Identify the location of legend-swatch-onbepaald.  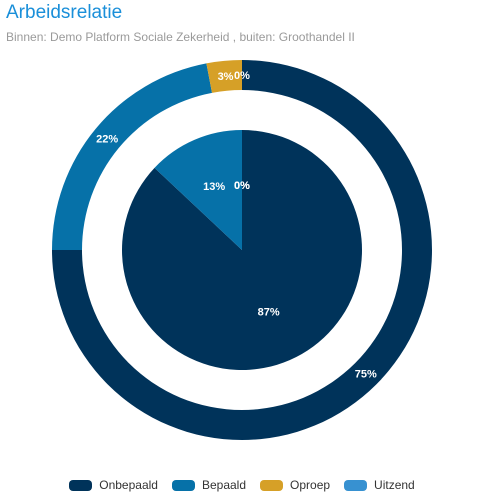
(81, 485).